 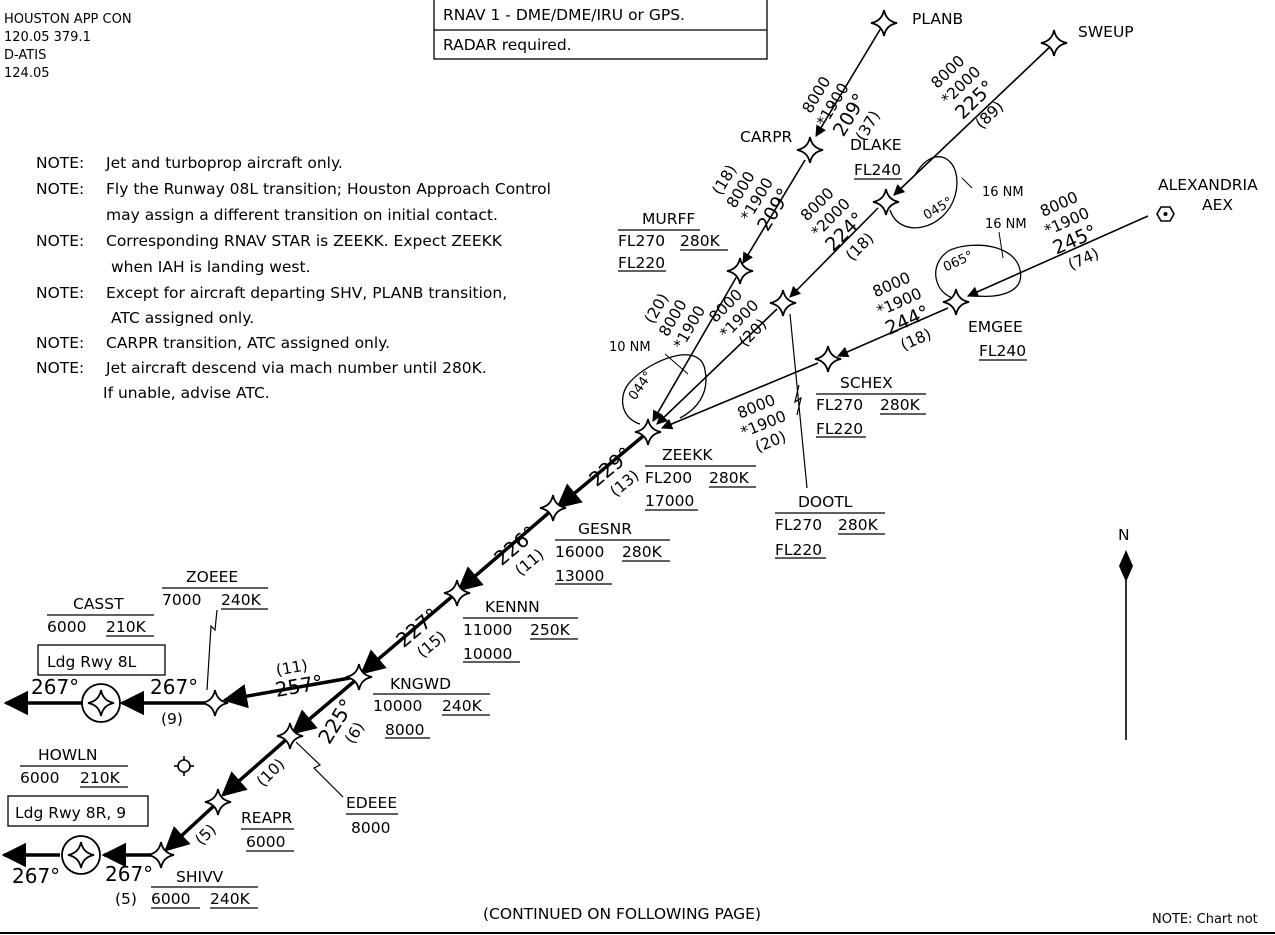 What do you see at coordinates (641, 241) in the screenshot?
I see `fix-alt-top-murff: FL270` at bounding box center [641, 241].